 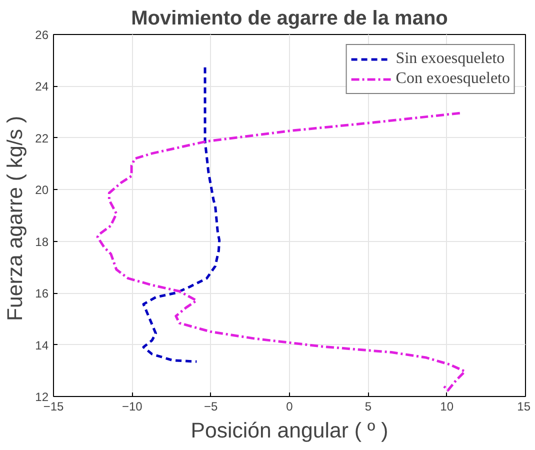 What do you see at coordinates (42, 87) in the screenshot?
I see `y-tick-label: 24` at bounding box center [42, 87].